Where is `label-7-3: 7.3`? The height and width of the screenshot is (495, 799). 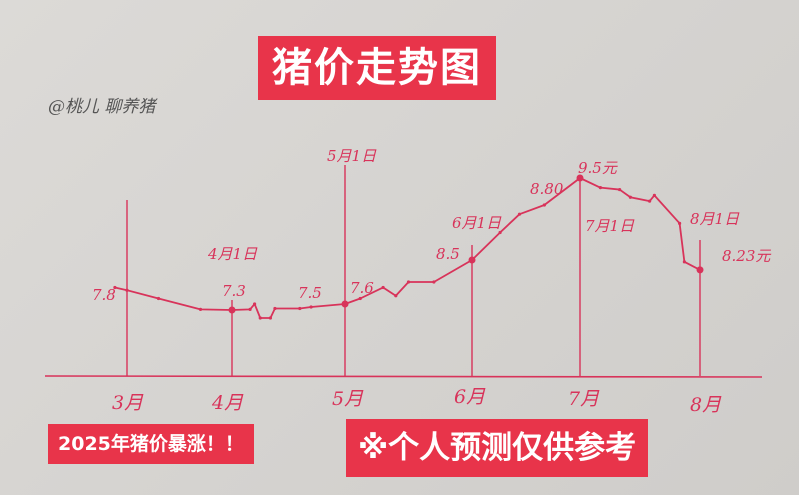 label-7-3: 7.3 is located at coordinates (234, 291).